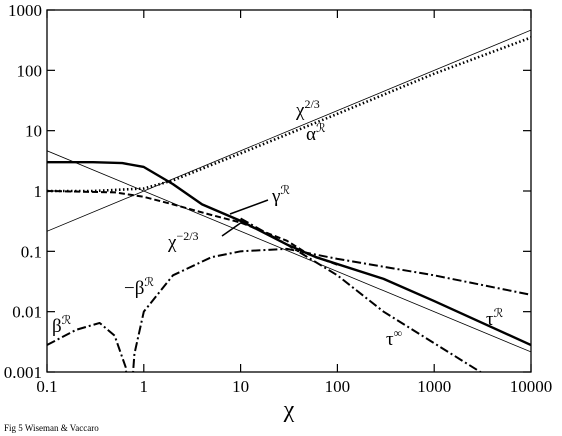  I want to click on x-axis-label: χ, so click(289, 410).